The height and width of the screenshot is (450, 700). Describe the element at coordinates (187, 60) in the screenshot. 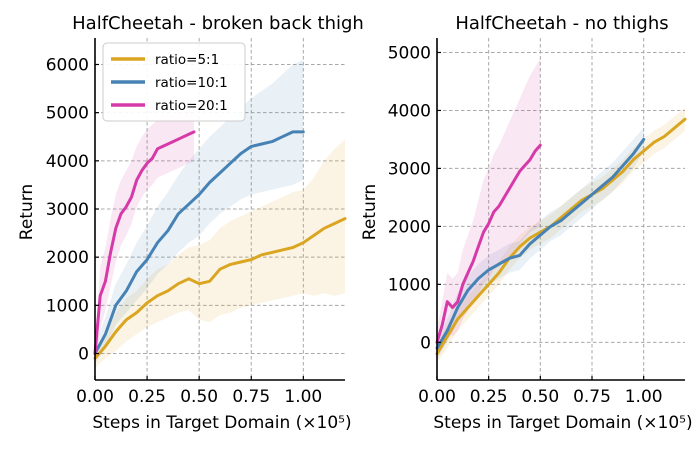

I see `legend-label-0: ratio=5:1` at that location.